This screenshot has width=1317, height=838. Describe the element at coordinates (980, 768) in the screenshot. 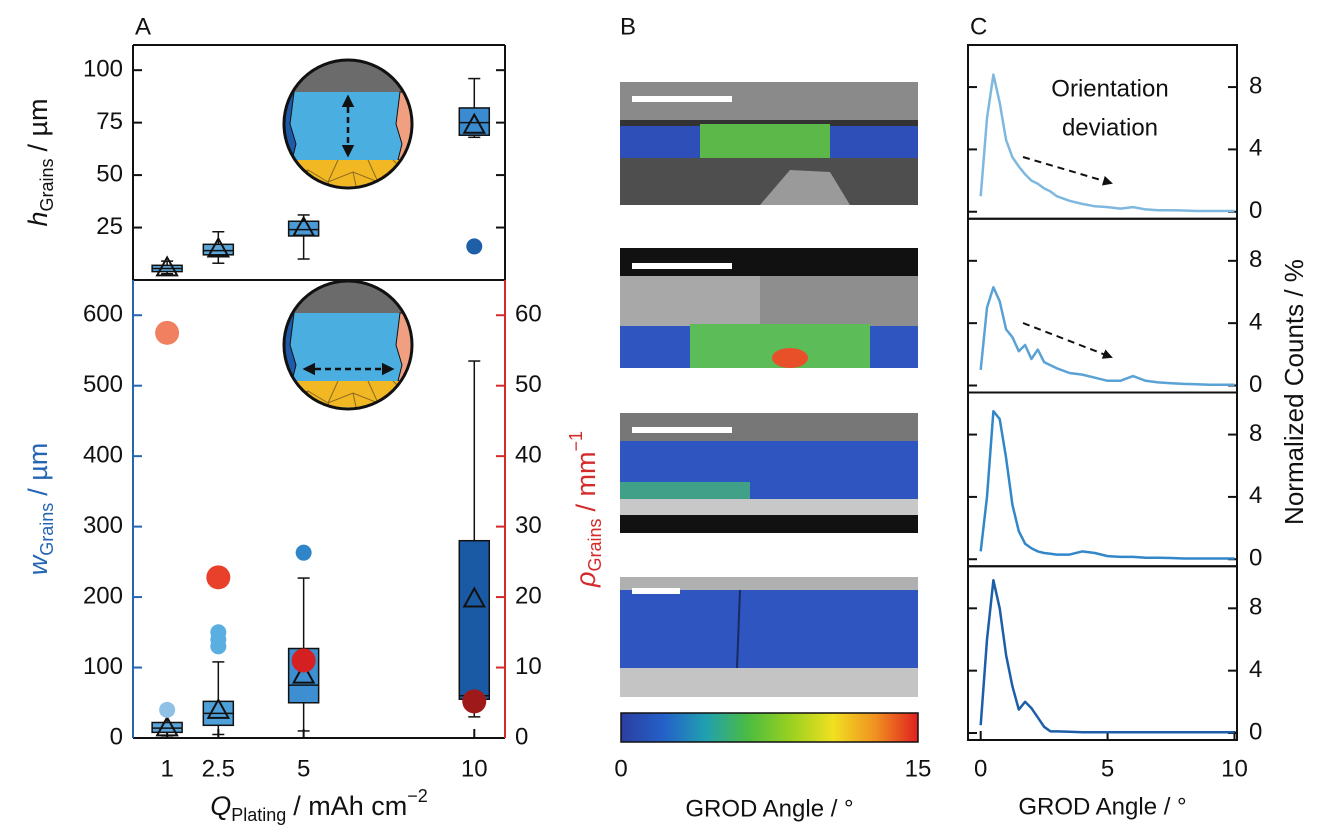

I see `x-tick-label: 0` at that location.